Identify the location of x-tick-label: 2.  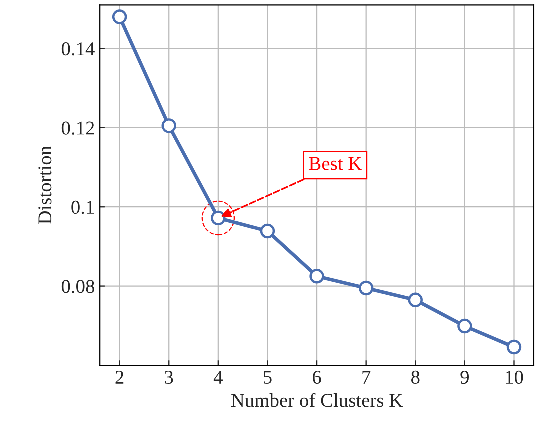
(120, 377).